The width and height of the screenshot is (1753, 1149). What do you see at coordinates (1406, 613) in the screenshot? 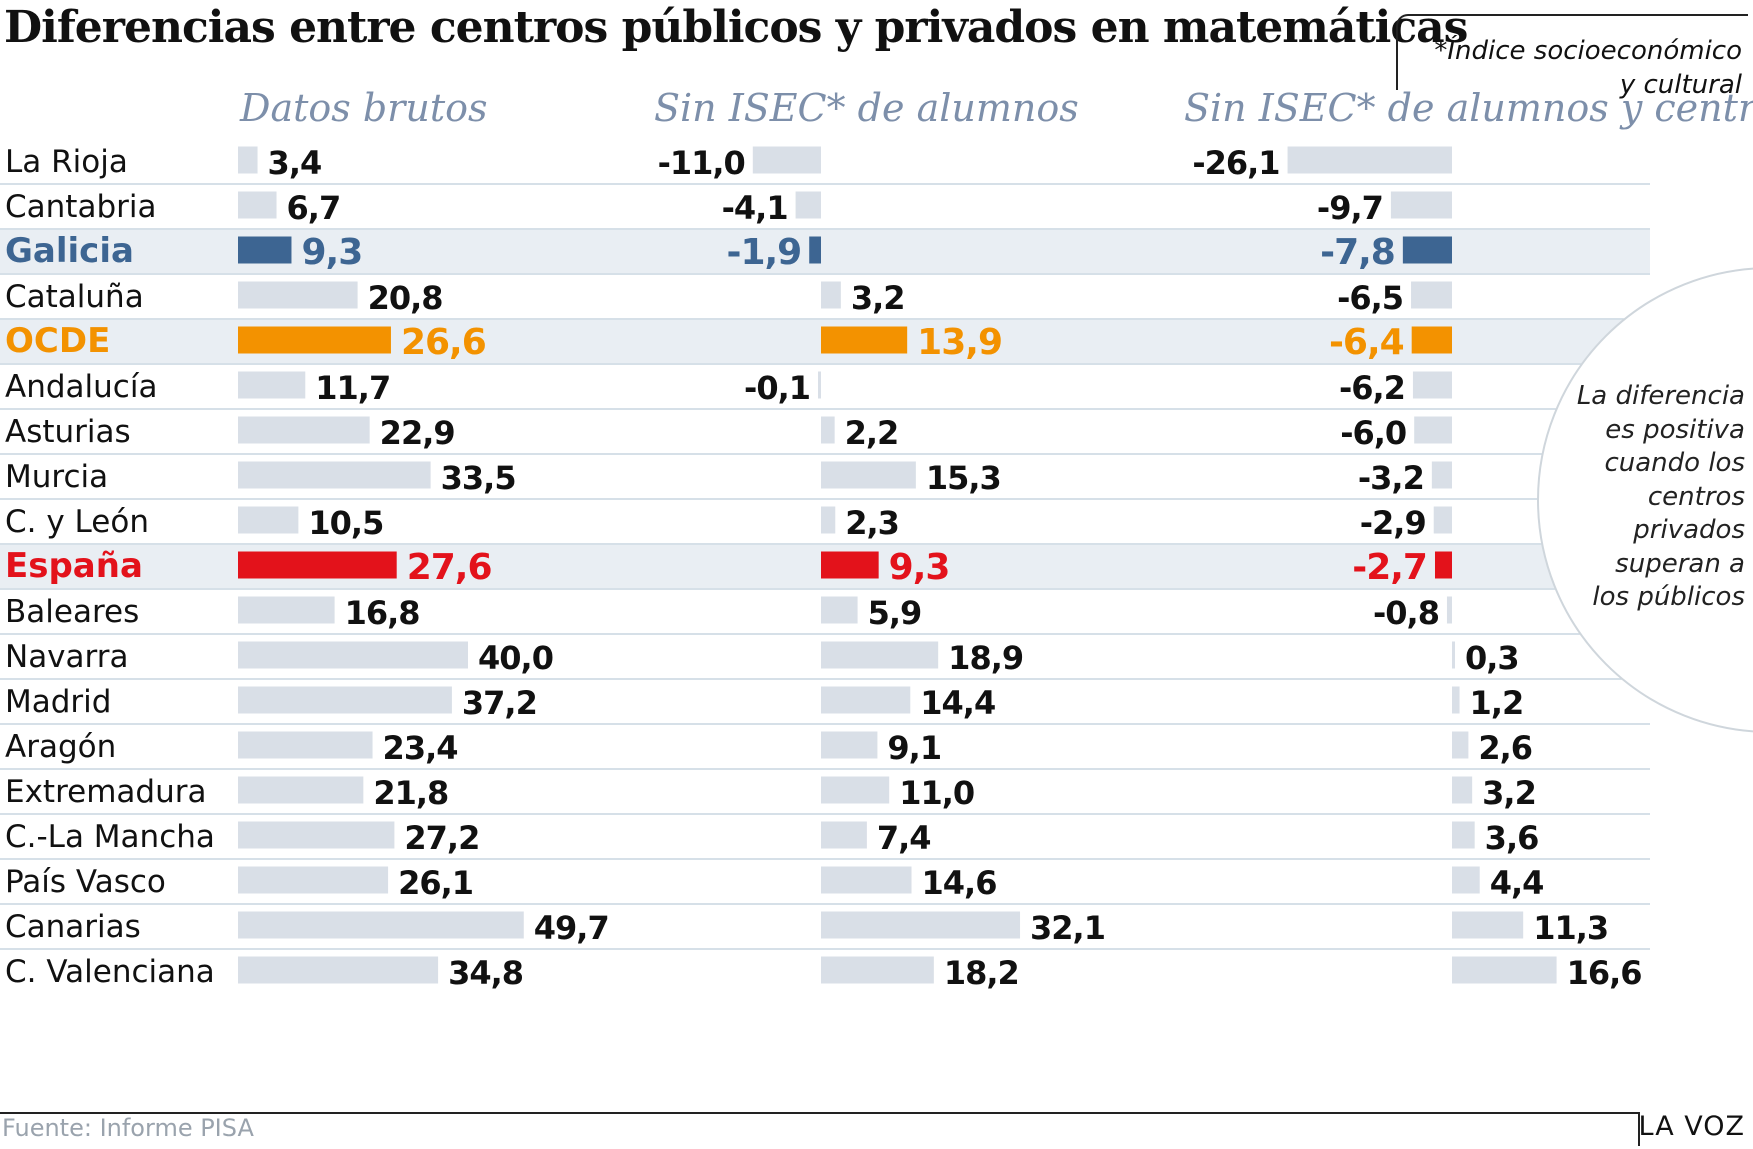
I see `value-label: -0,8` at bounding box center [1406, 613].